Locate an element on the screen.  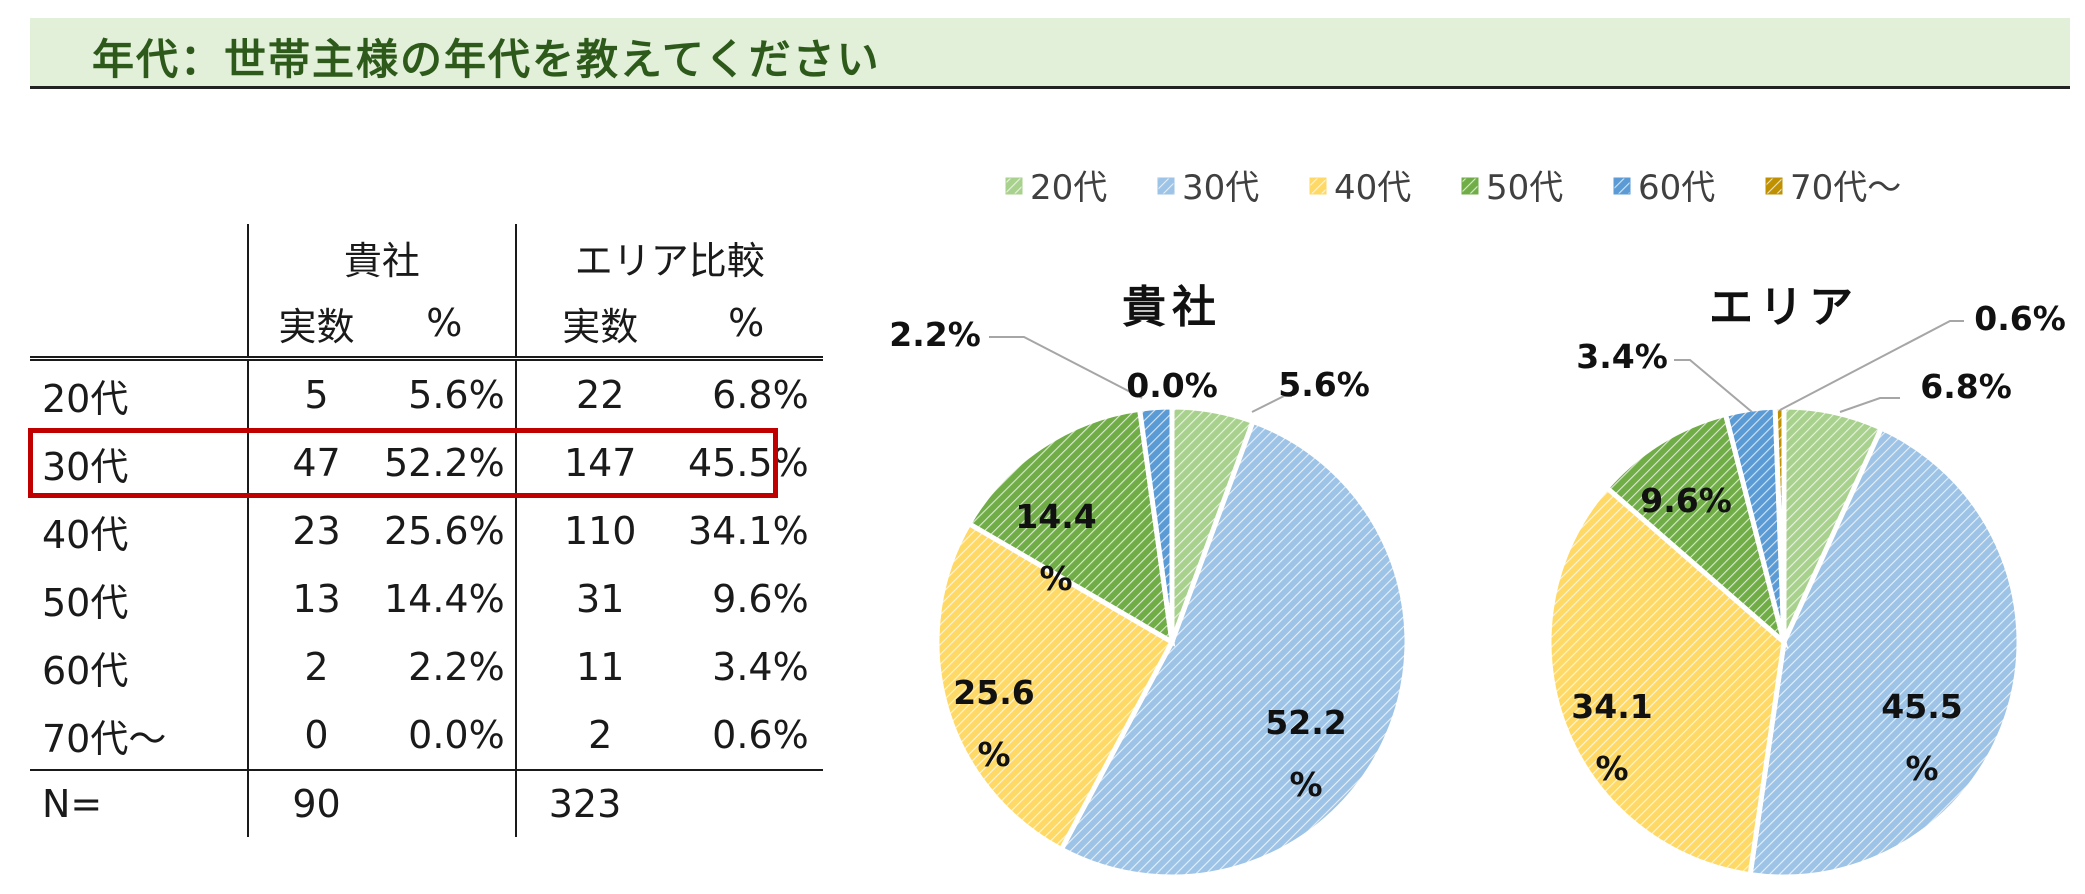
table-header-sub: 実数 % 実数 % is located at coordinates (426, 325).